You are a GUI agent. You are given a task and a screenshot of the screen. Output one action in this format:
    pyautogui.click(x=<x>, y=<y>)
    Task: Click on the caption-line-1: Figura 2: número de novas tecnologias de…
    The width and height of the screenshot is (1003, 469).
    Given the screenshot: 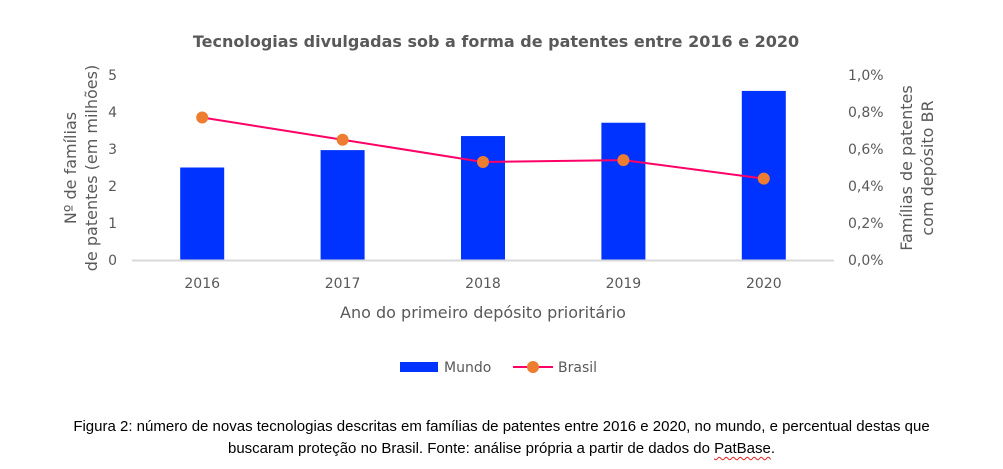 What is the action you would take?
    pyautogui.click(x=501, y=426)
    